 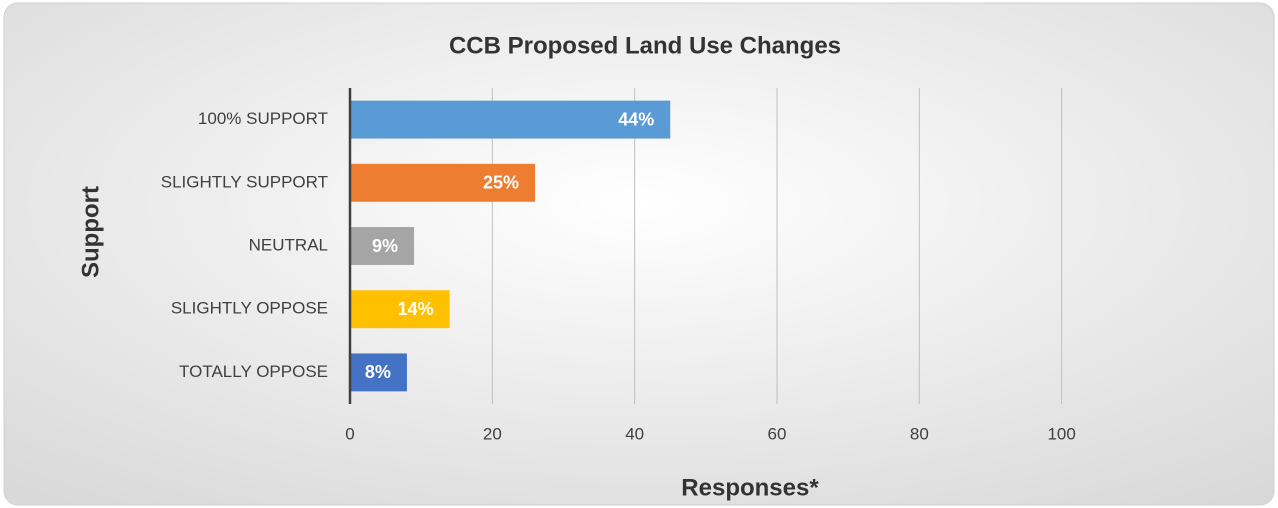 I want to click on y-tick-label: NEUTRAL, so click(x=288, y=244).